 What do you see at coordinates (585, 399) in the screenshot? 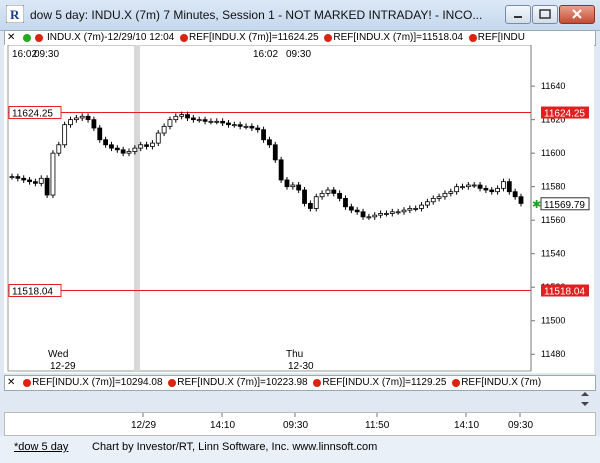
I see `scroll-arrows` at bounding box center [585, 399].